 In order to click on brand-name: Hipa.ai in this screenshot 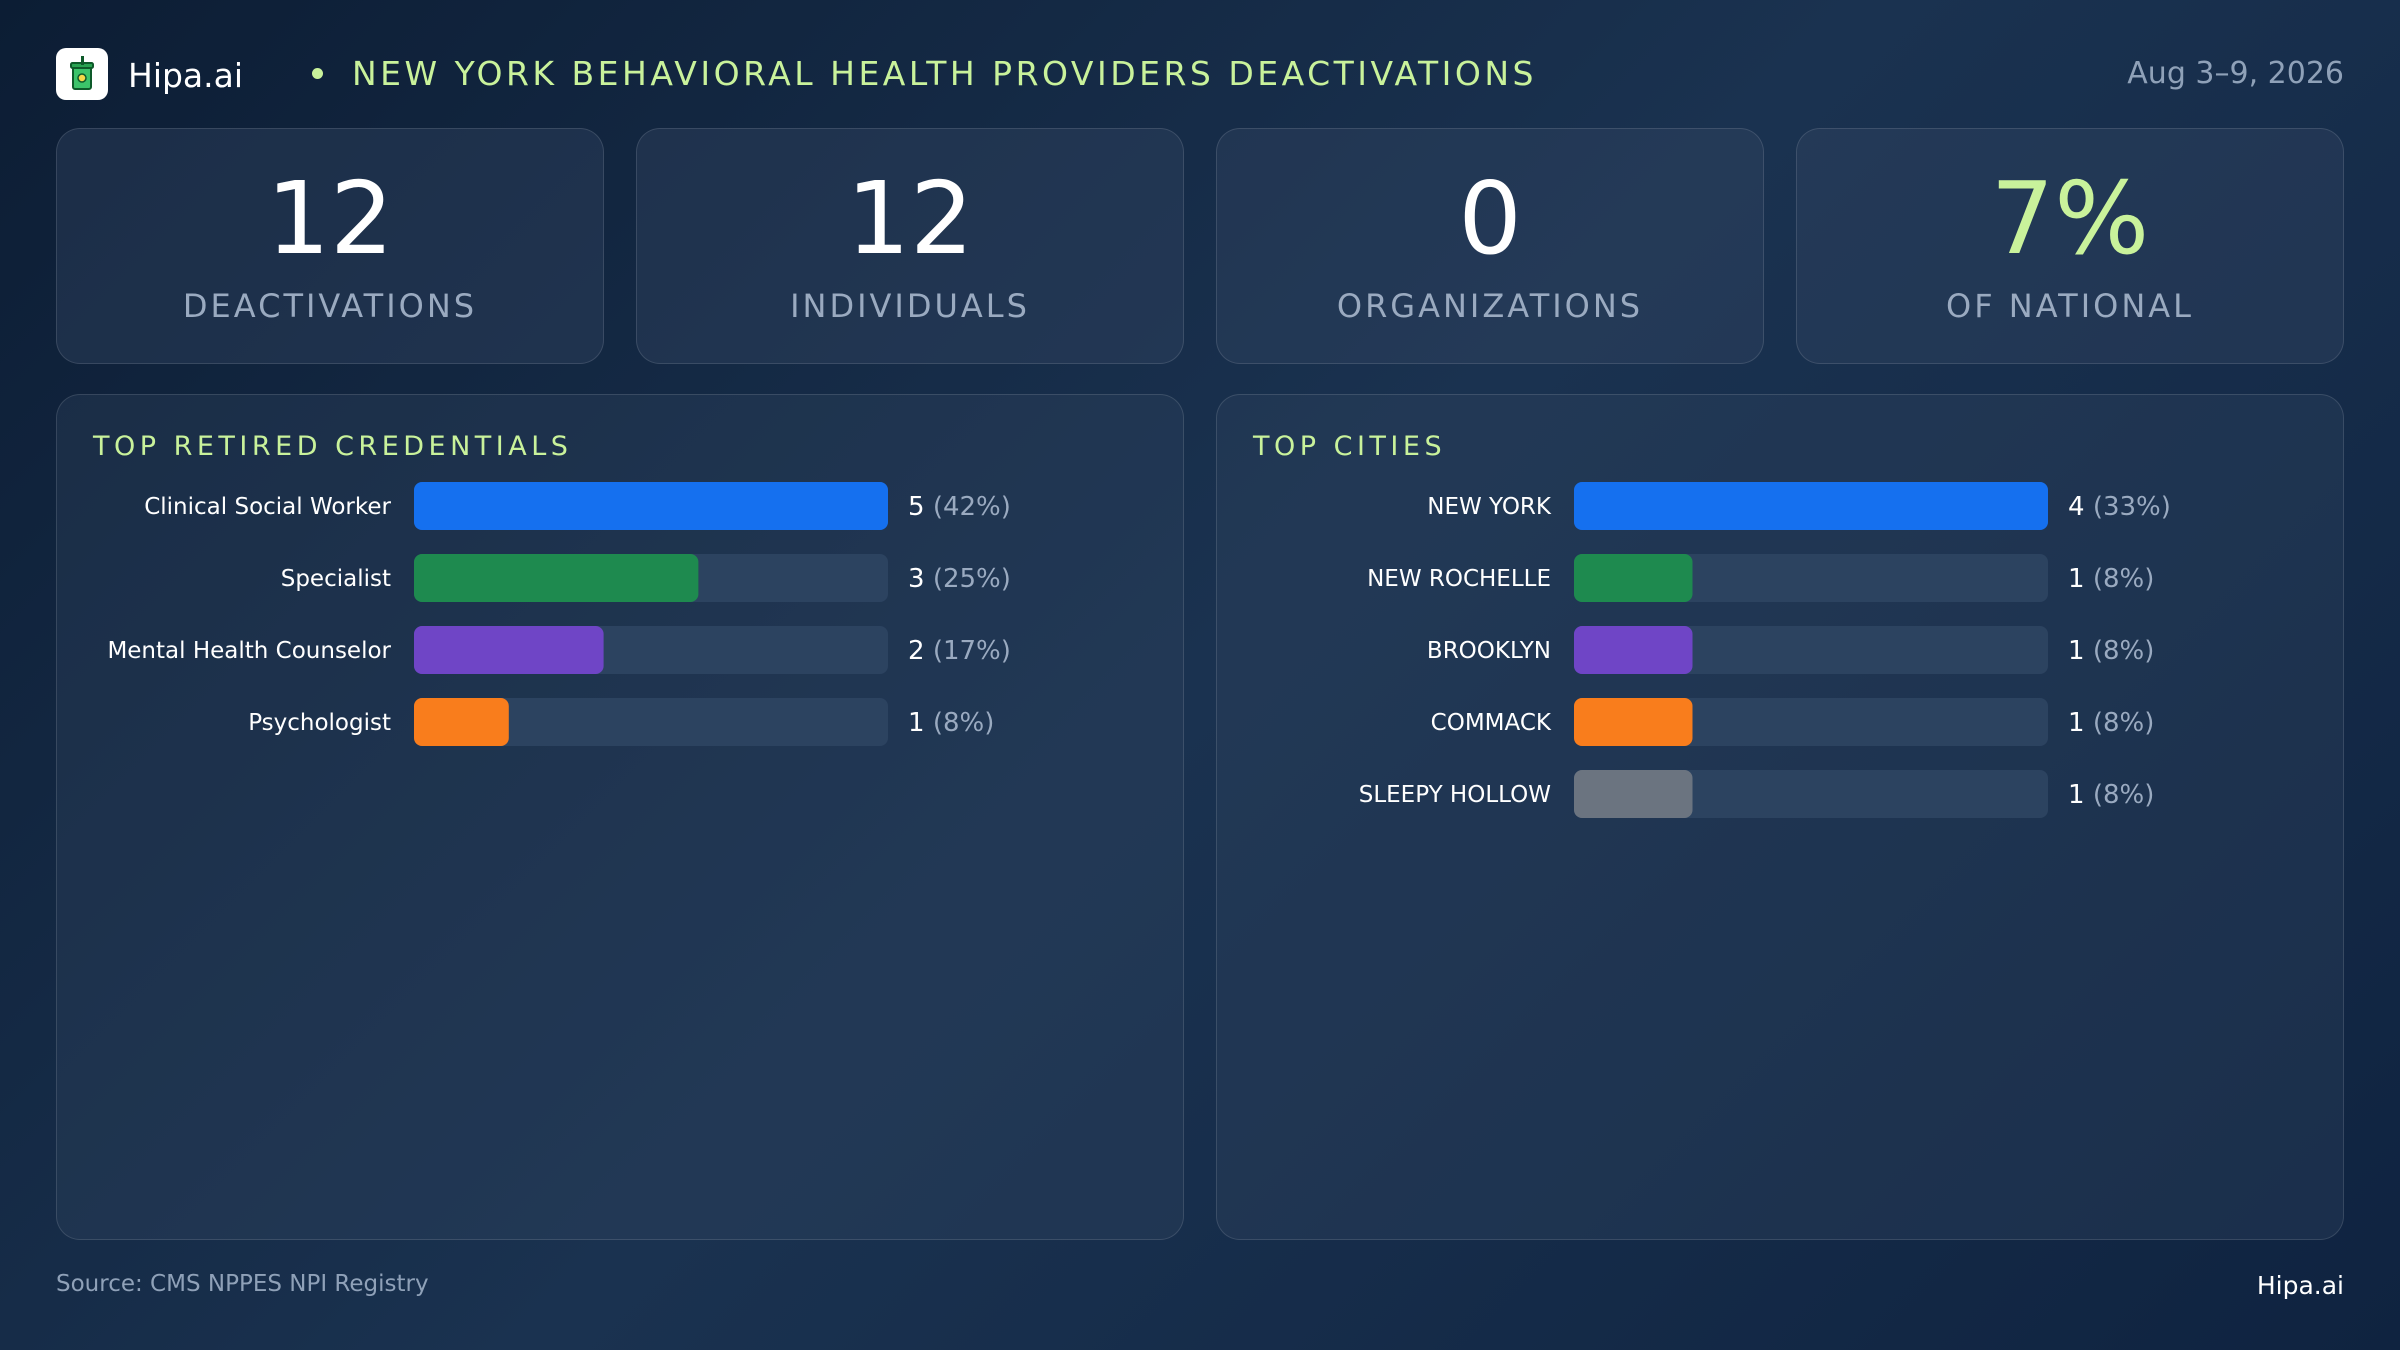, I will do `click(186, 75)`.